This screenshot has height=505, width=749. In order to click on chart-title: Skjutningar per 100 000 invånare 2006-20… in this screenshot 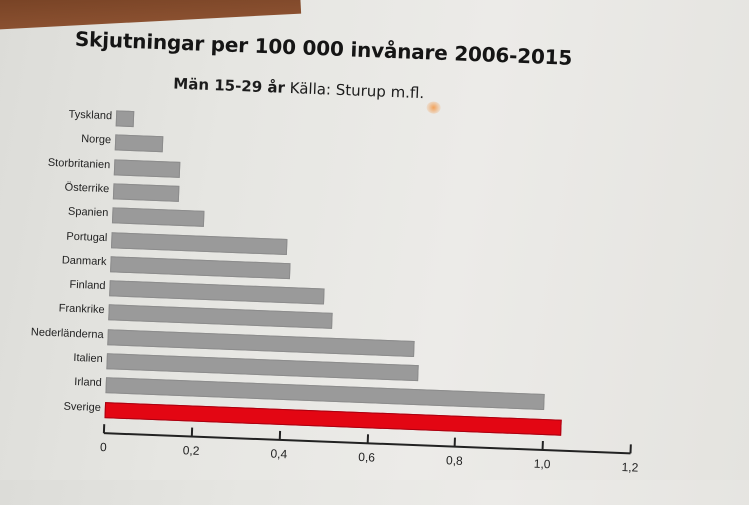, I will do `click(323, 48)`.